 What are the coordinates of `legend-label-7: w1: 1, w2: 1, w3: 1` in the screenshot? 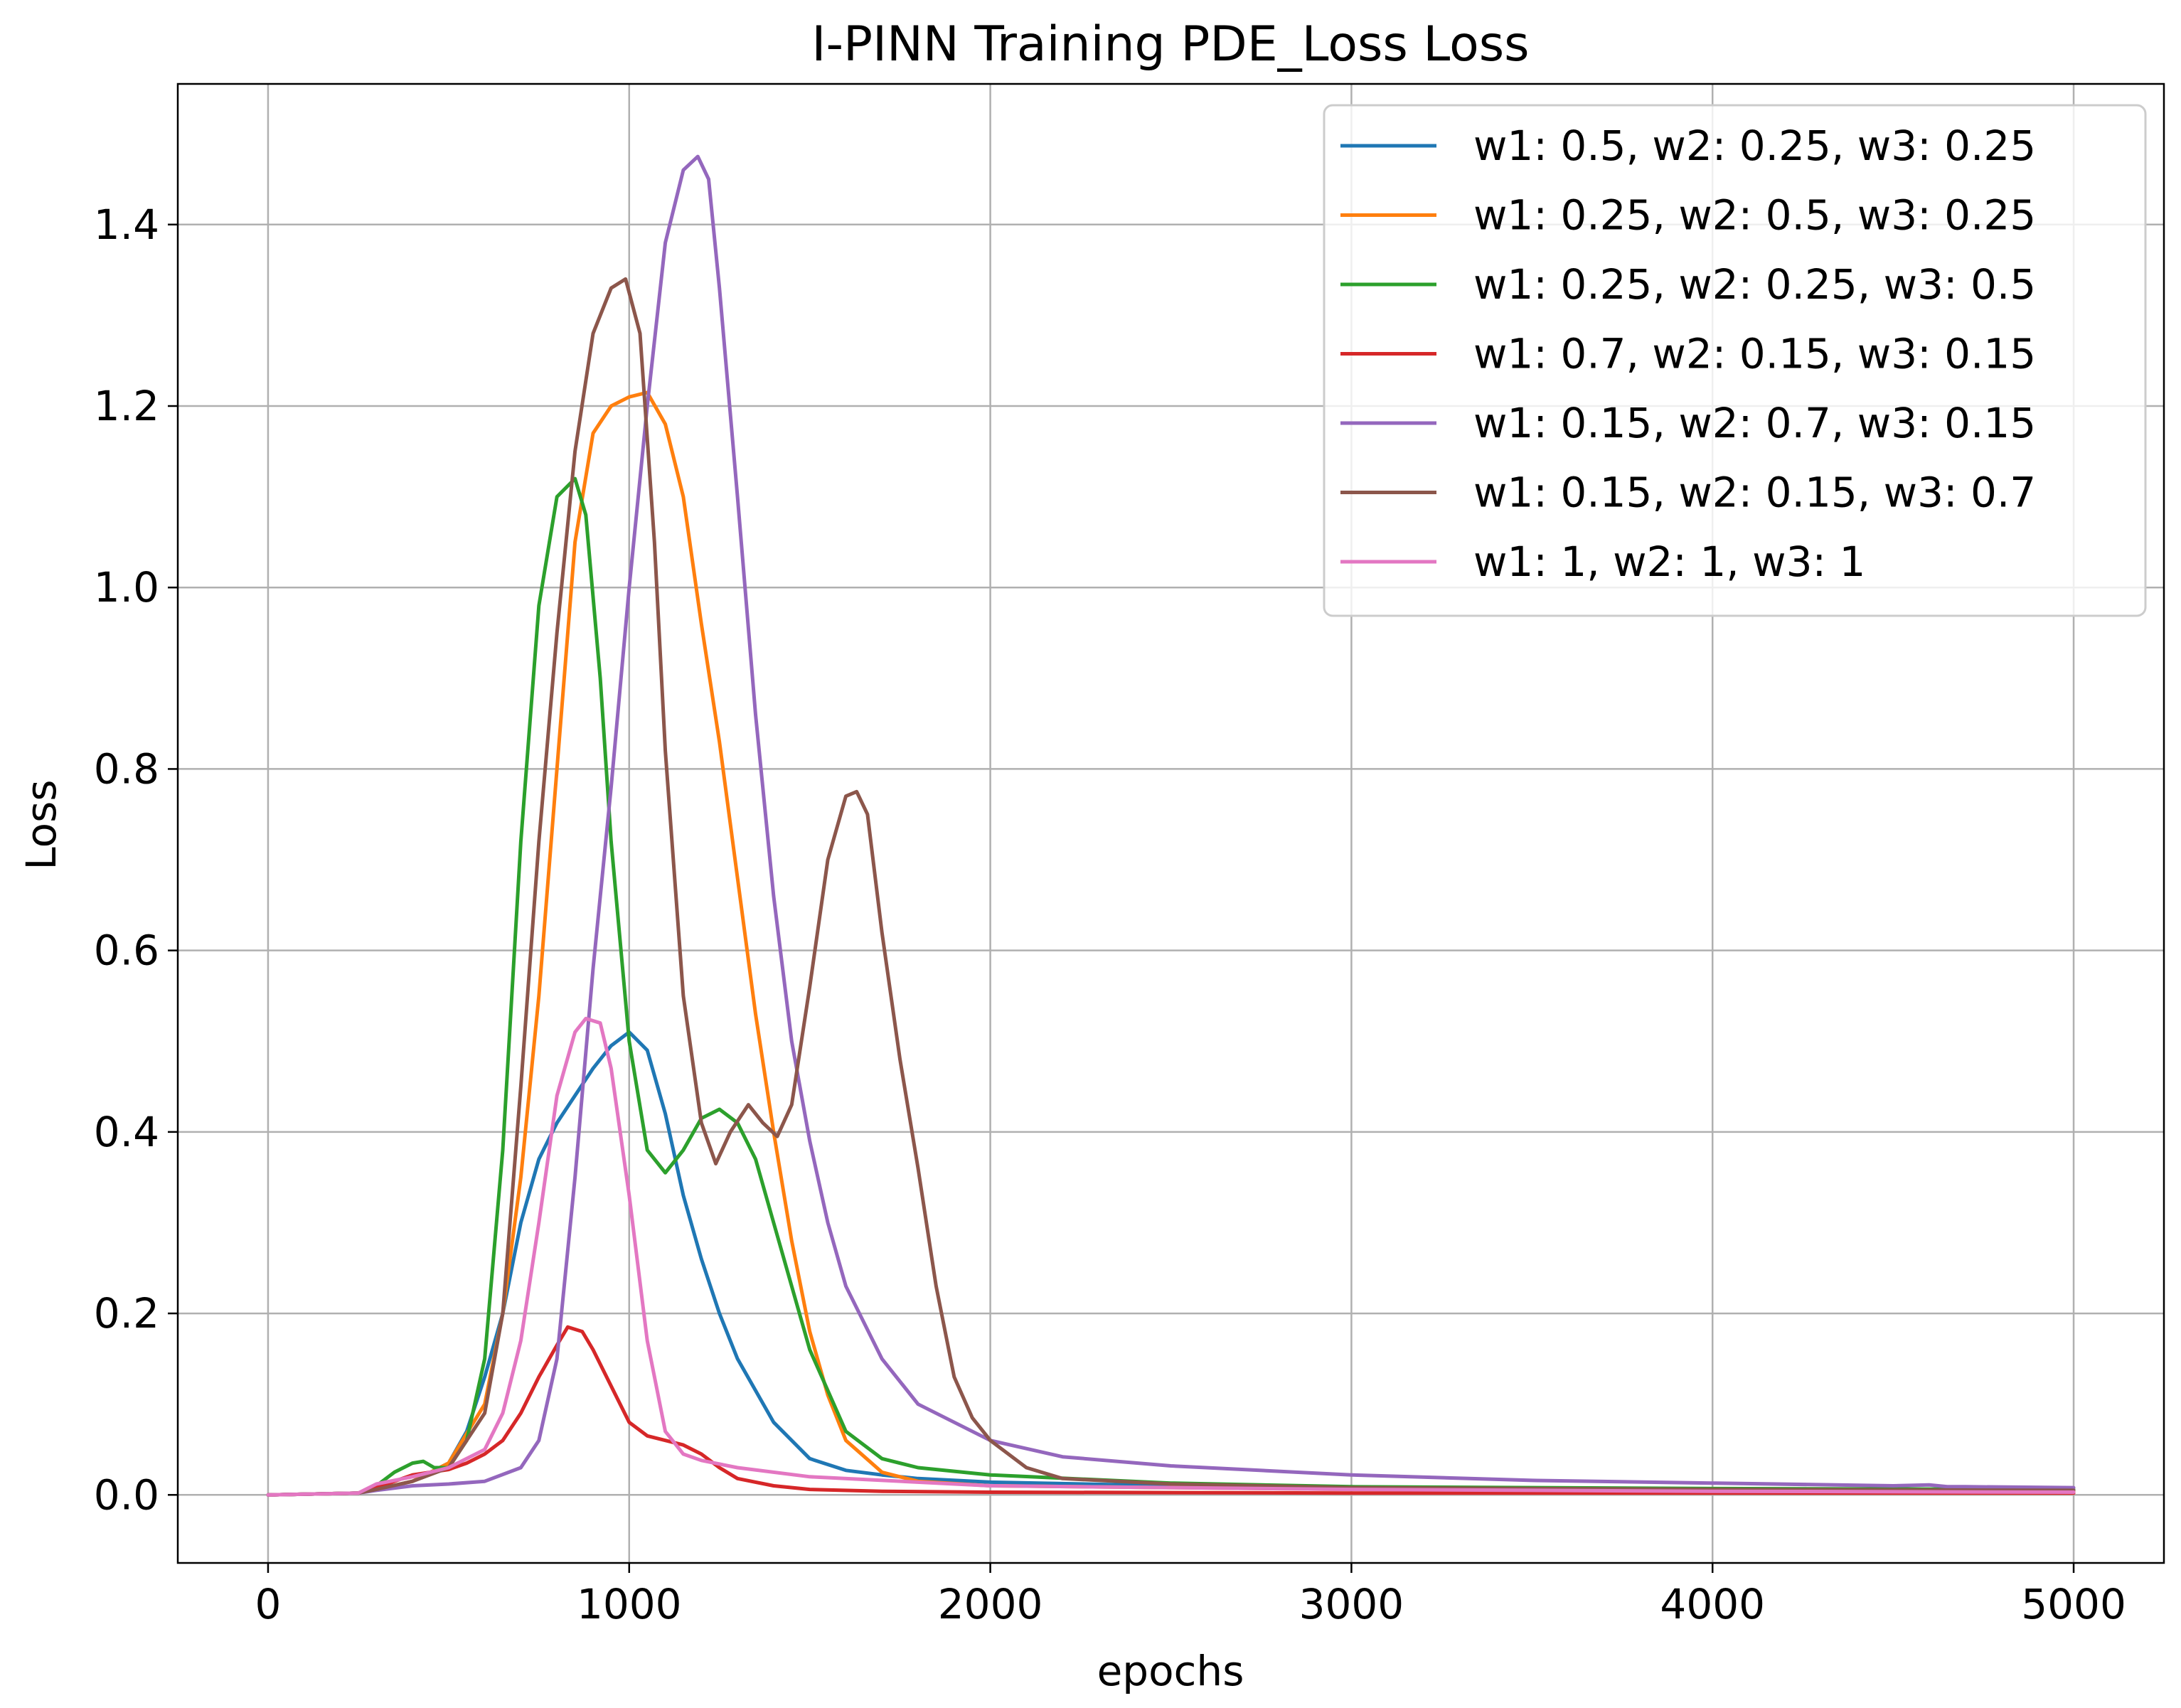 It's located at (1669, 562).